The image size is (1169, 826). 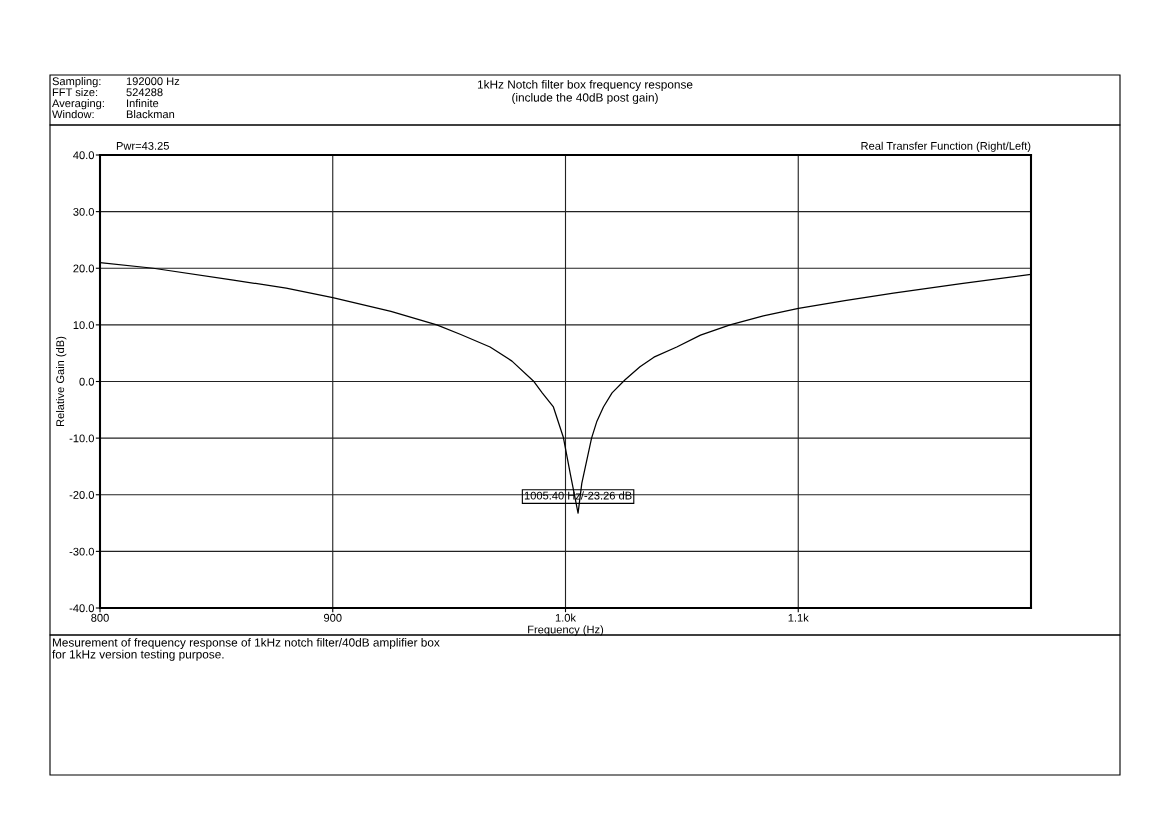 What do you see at coordinates (150, 114) in the screenshot?
I see `text: Blackman` at bounding box center [150, 114].